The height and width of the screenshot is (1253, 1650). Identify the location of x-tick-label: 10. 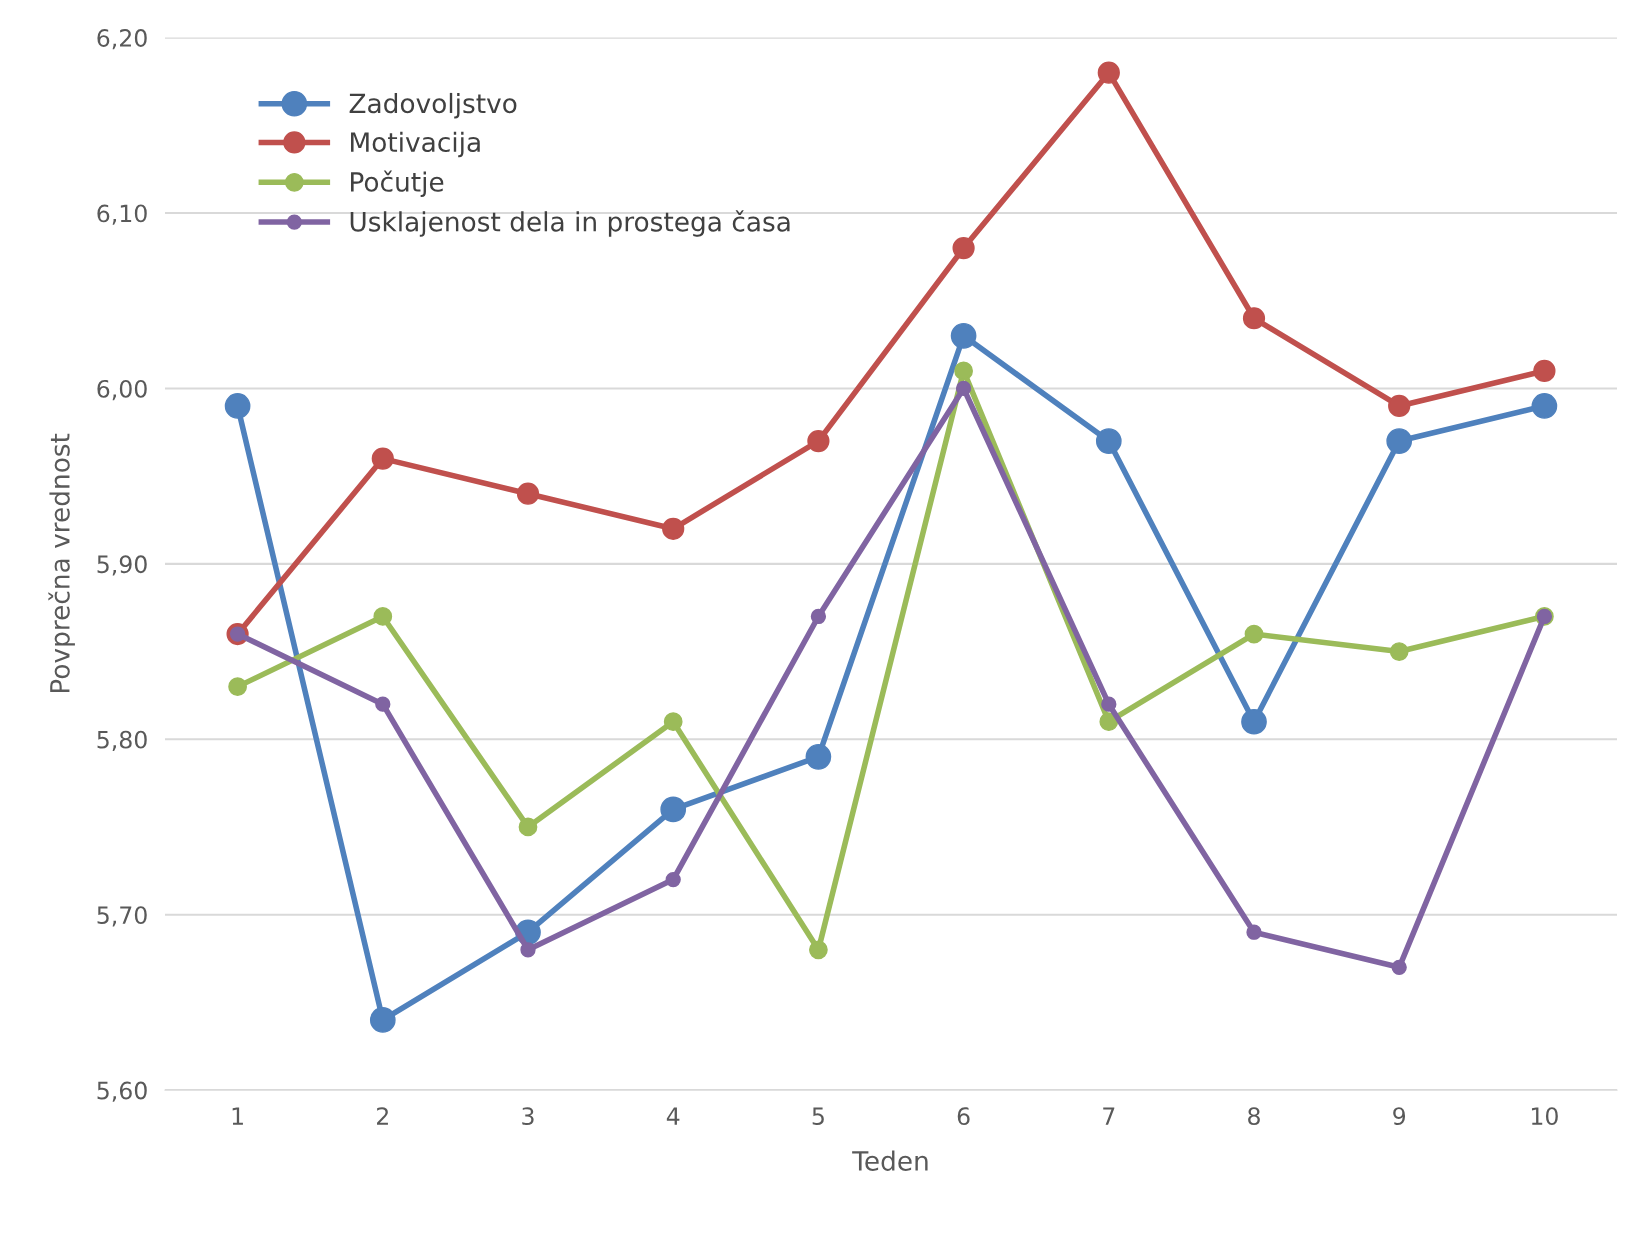
(1544, 1116).